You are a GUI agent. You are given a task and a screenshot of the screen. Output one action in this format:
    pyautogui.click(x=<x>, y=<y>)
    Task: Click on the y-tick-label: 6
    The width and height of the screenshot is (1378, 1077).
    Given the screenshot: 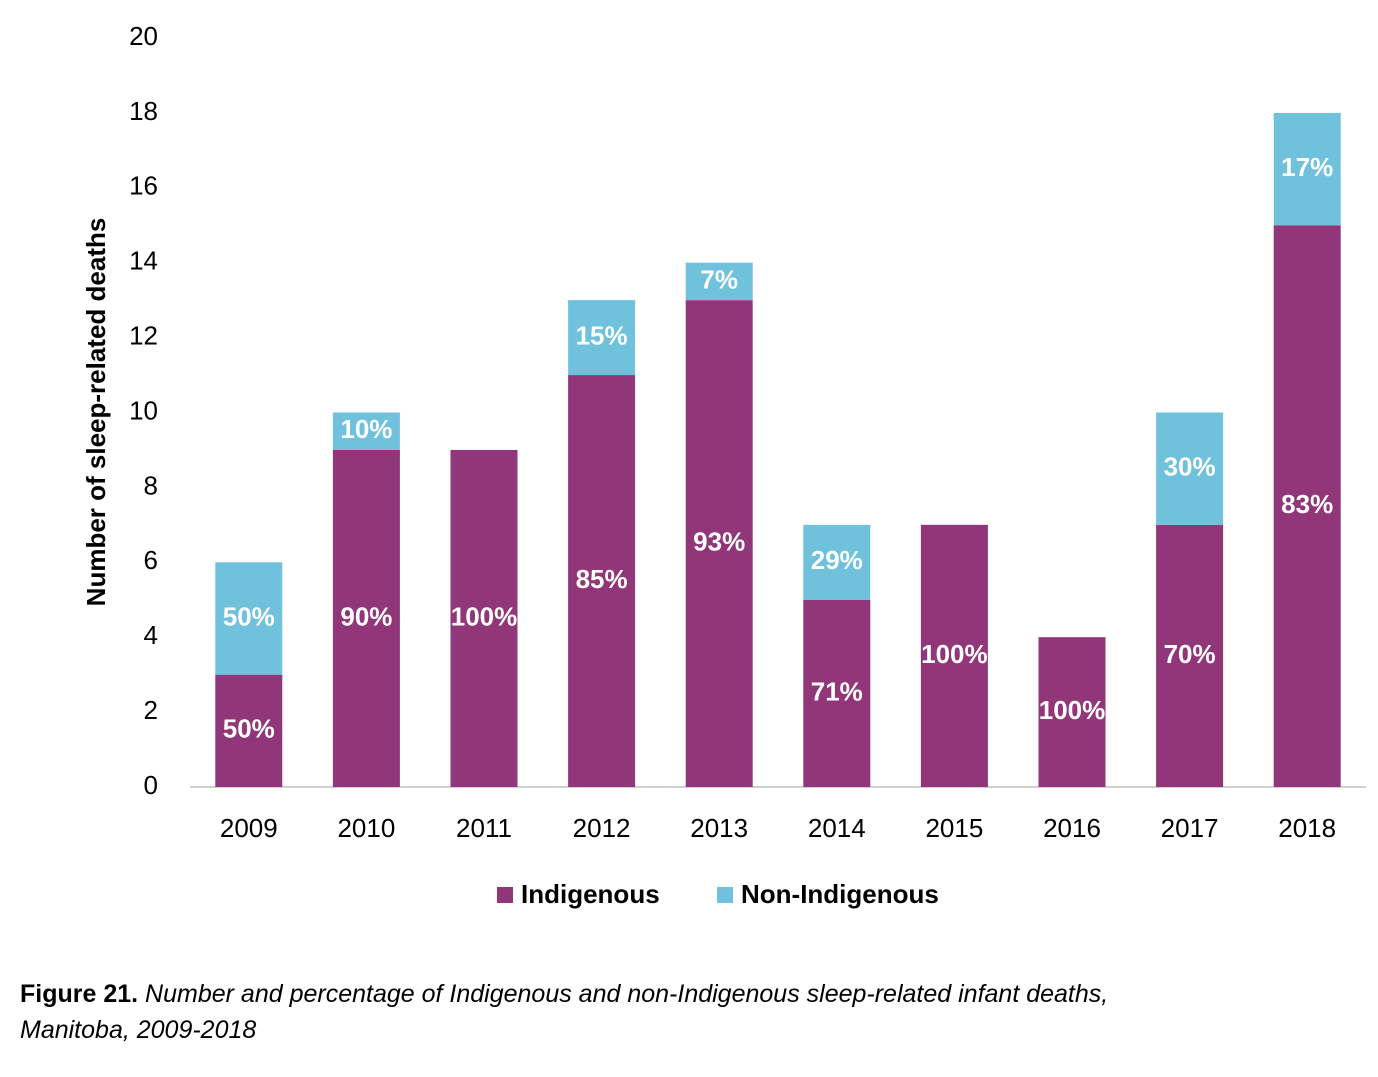 What is the action you would take?
    pyautogui.click(x=151, y=560)
    